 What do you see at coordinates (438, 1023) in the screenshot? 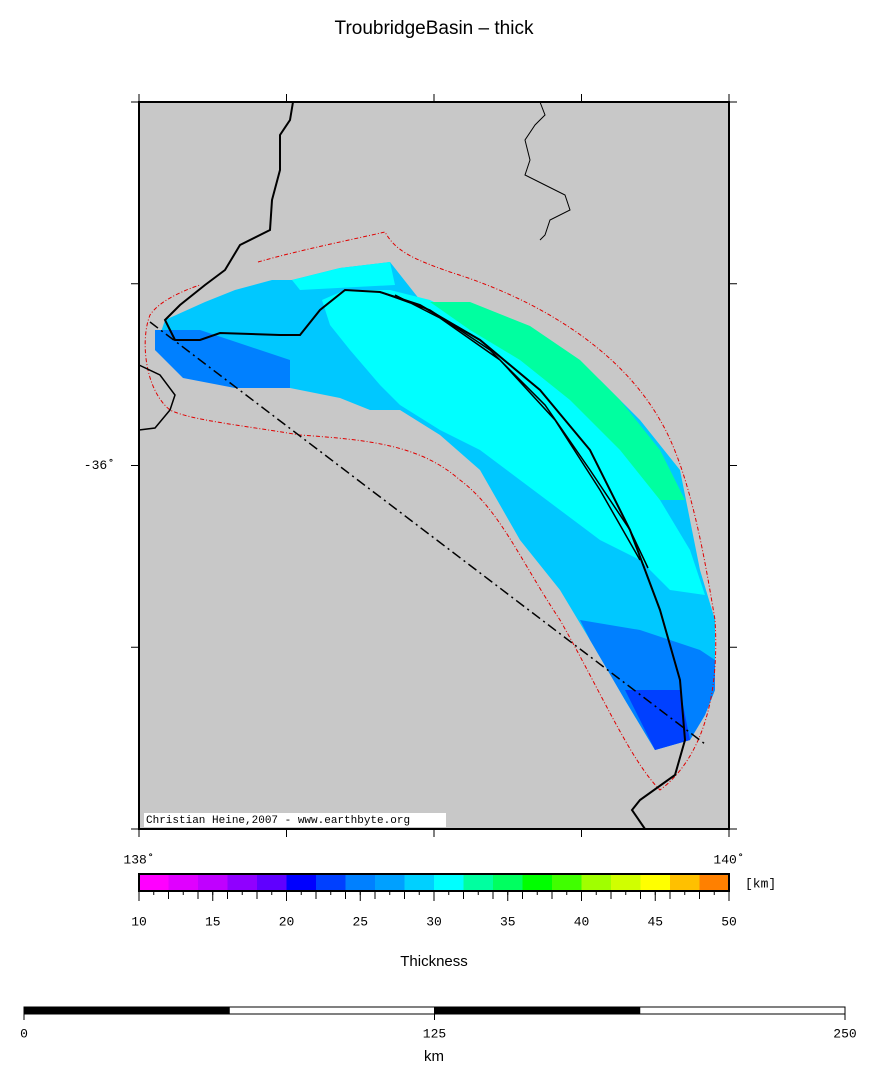
I see `scalebar: 0 125 250` at bounding box center [438, 1023].